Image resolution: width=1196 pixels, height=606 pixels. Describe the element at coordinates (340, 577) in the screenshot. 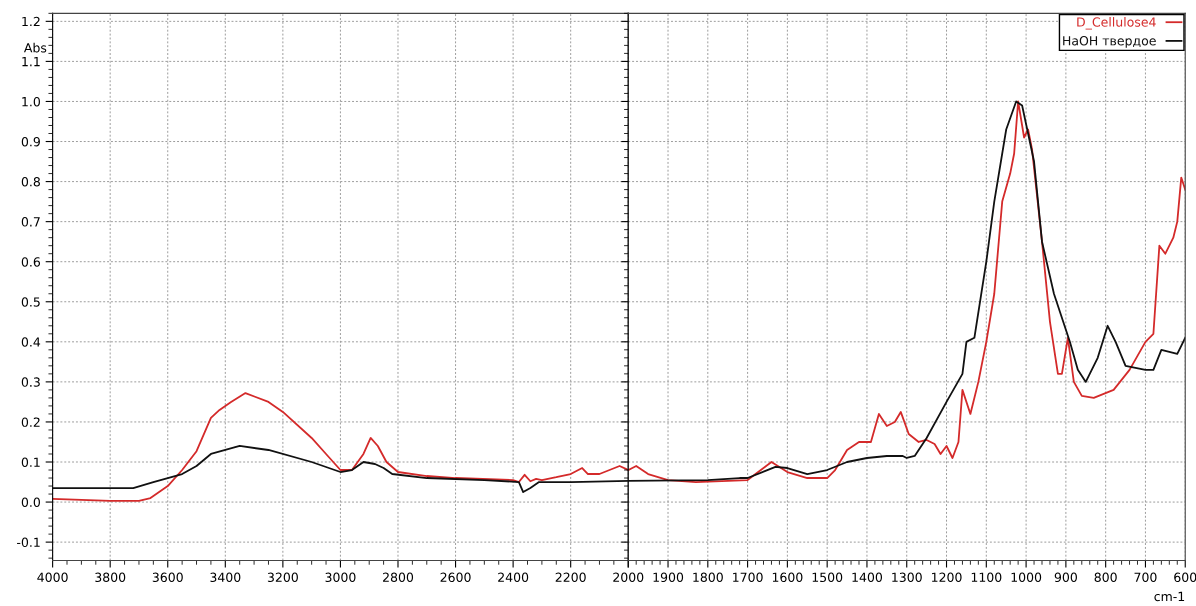

I see `x-tick-label: 3000` at that location.